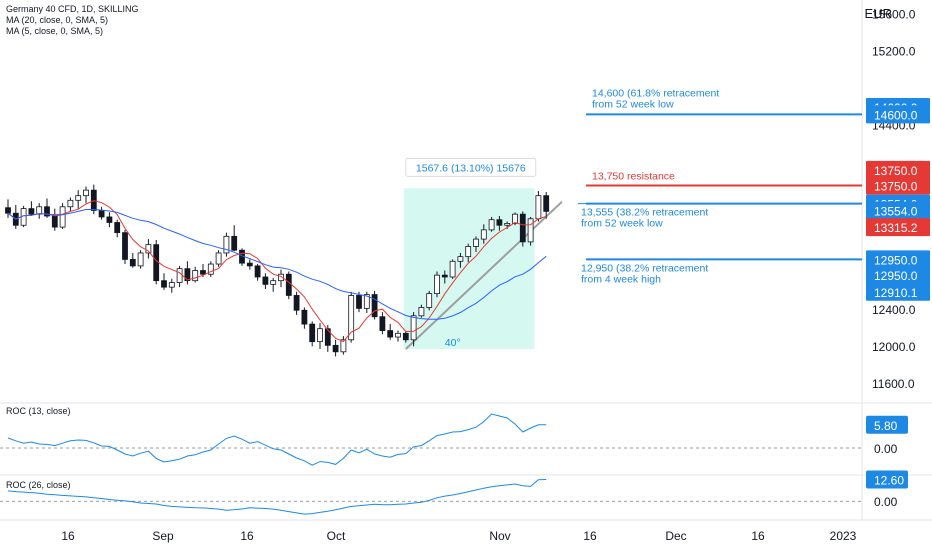 Image resolution: width=932 pixels, height=550 pixels. What do you see at coordinates (38, 485) in the screenshot?
I see `roc26-label: ROC (26, close)` at bounding box center [38, 485].